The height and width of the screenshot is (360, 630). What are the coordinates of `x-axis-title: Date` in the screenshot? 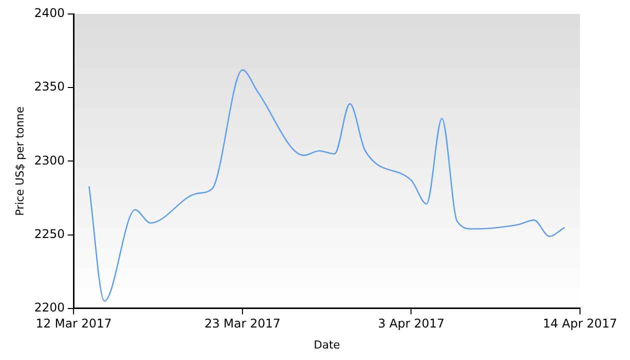 It's located at (327, 345).